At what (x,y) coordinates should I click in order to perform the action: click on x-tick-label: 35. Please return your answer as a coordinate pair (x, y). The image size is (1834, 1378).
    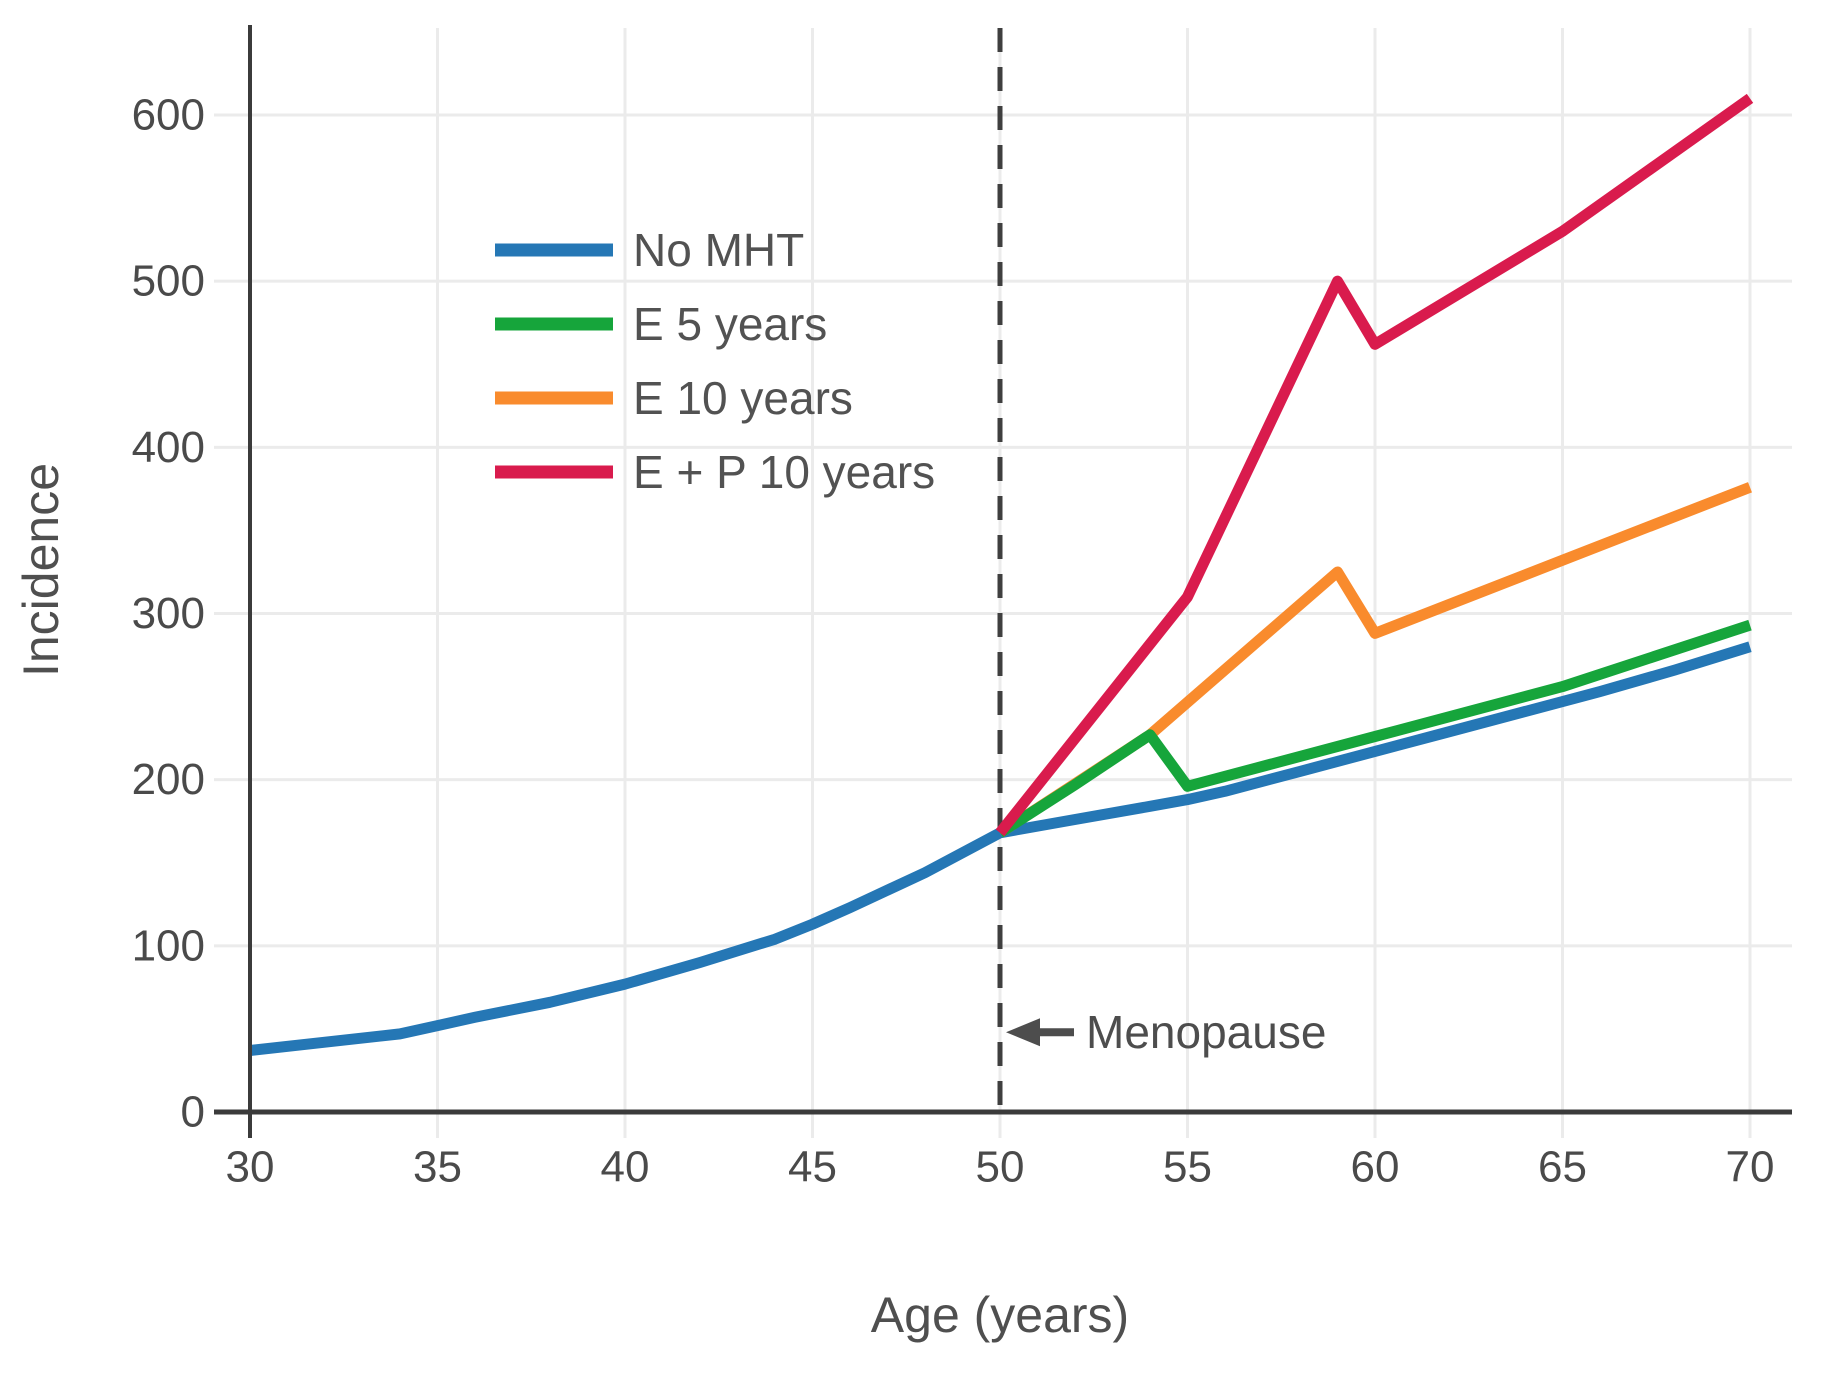
    Looking at the image, I should click on (437, 1167).